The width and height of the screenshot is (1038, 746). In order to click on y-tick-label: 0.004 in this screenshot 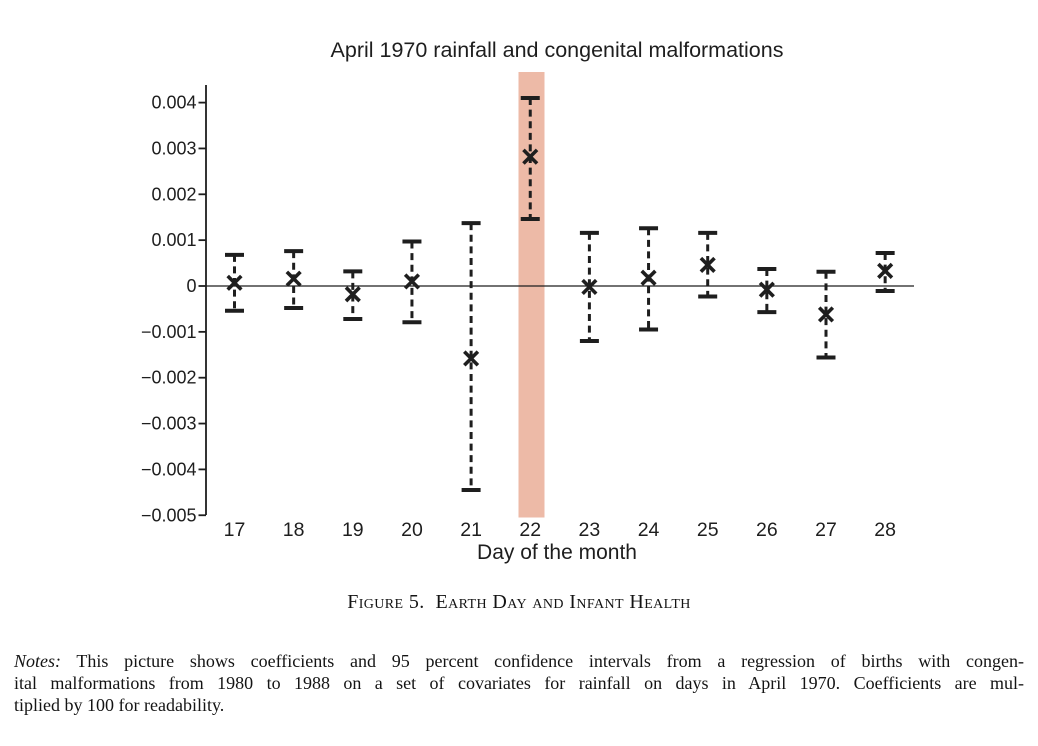, I will do `click(173, 103)`.